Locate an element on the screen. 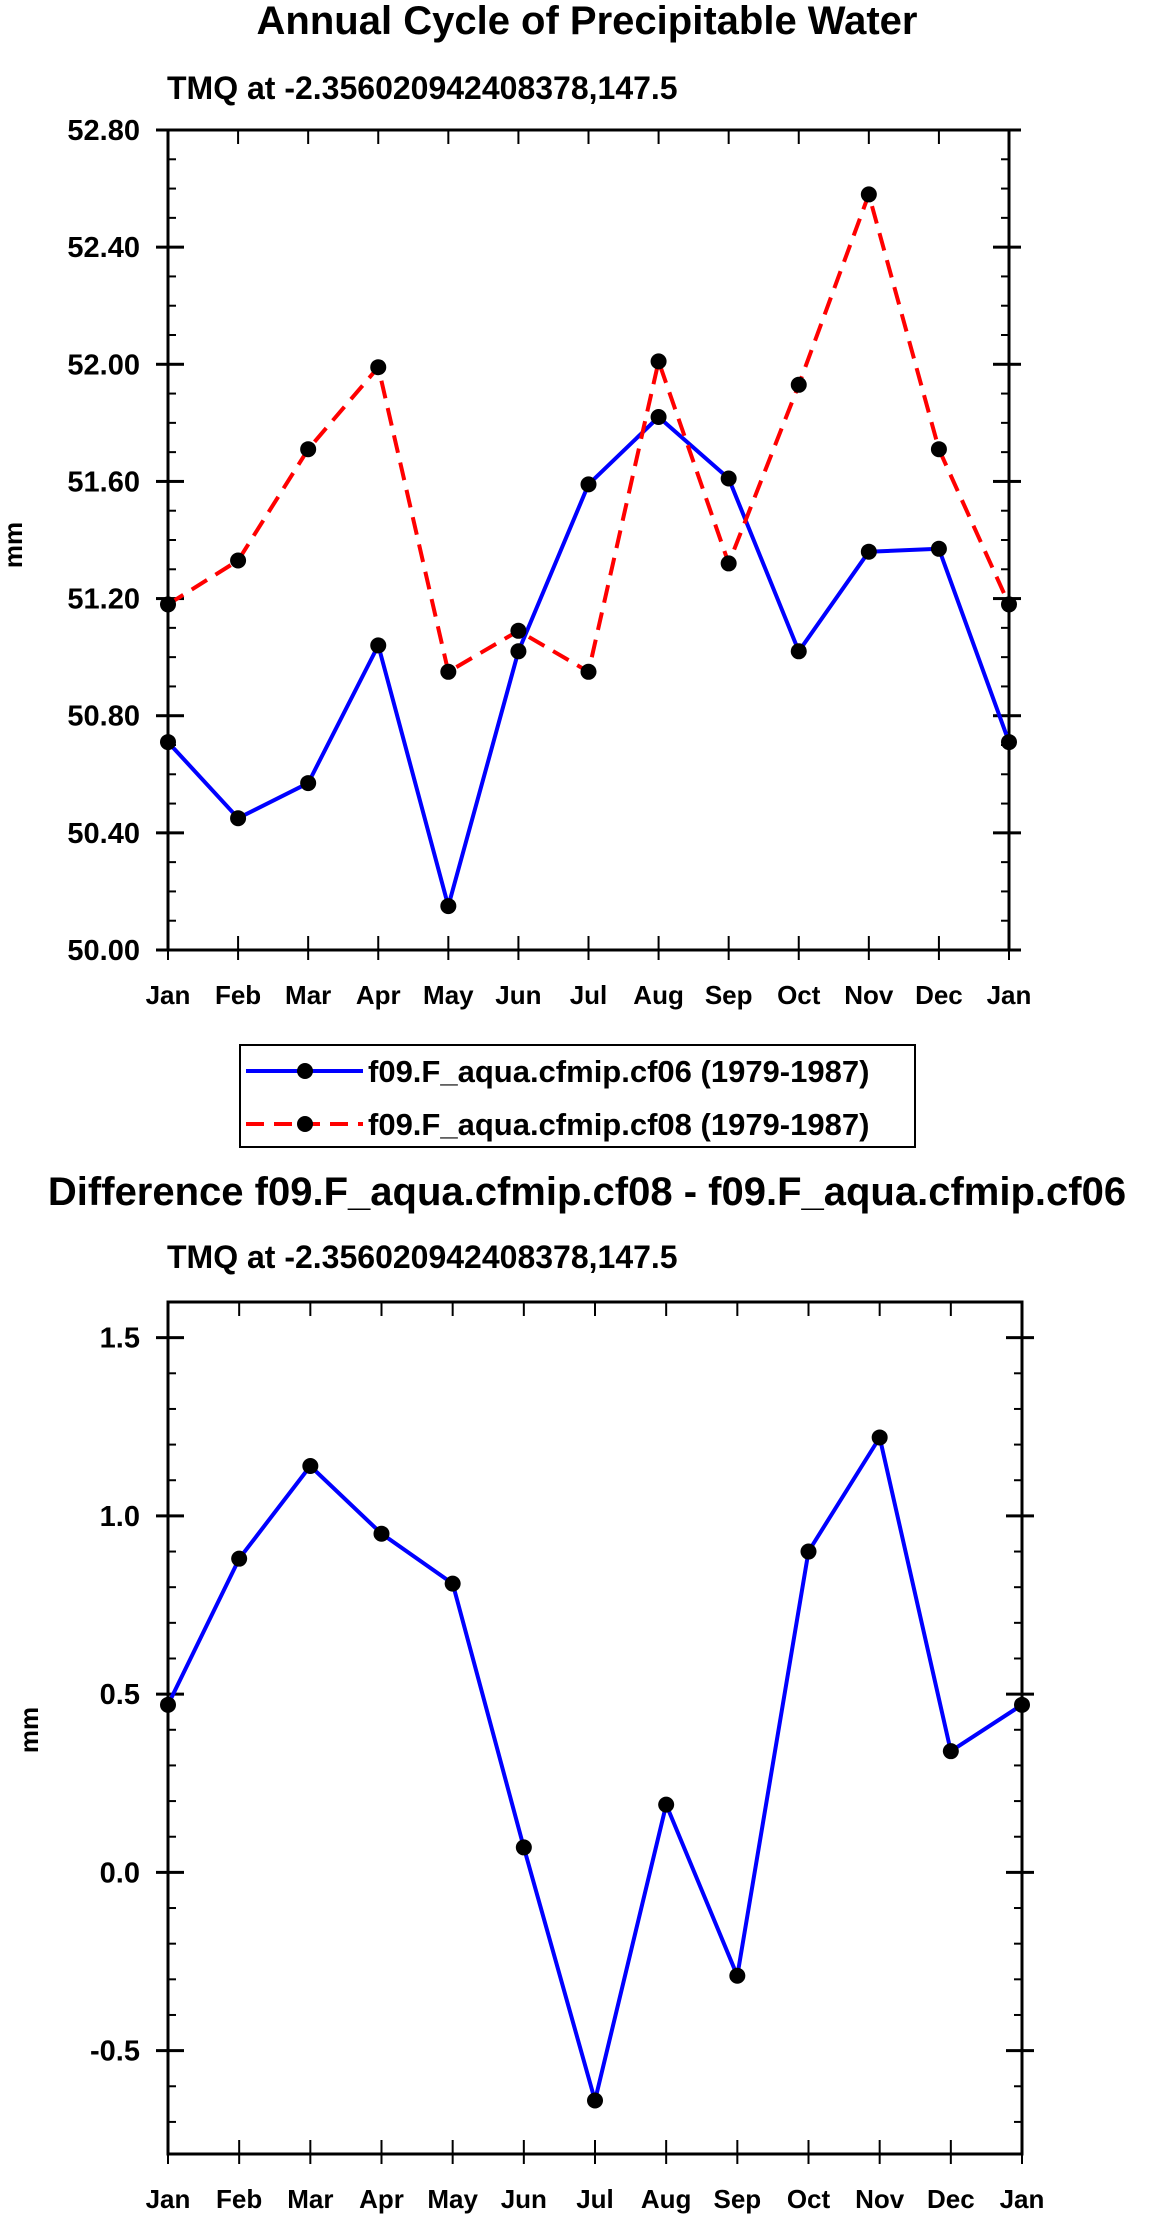  x-tick-label-jul: Jul is located at coordinates (589, 995).